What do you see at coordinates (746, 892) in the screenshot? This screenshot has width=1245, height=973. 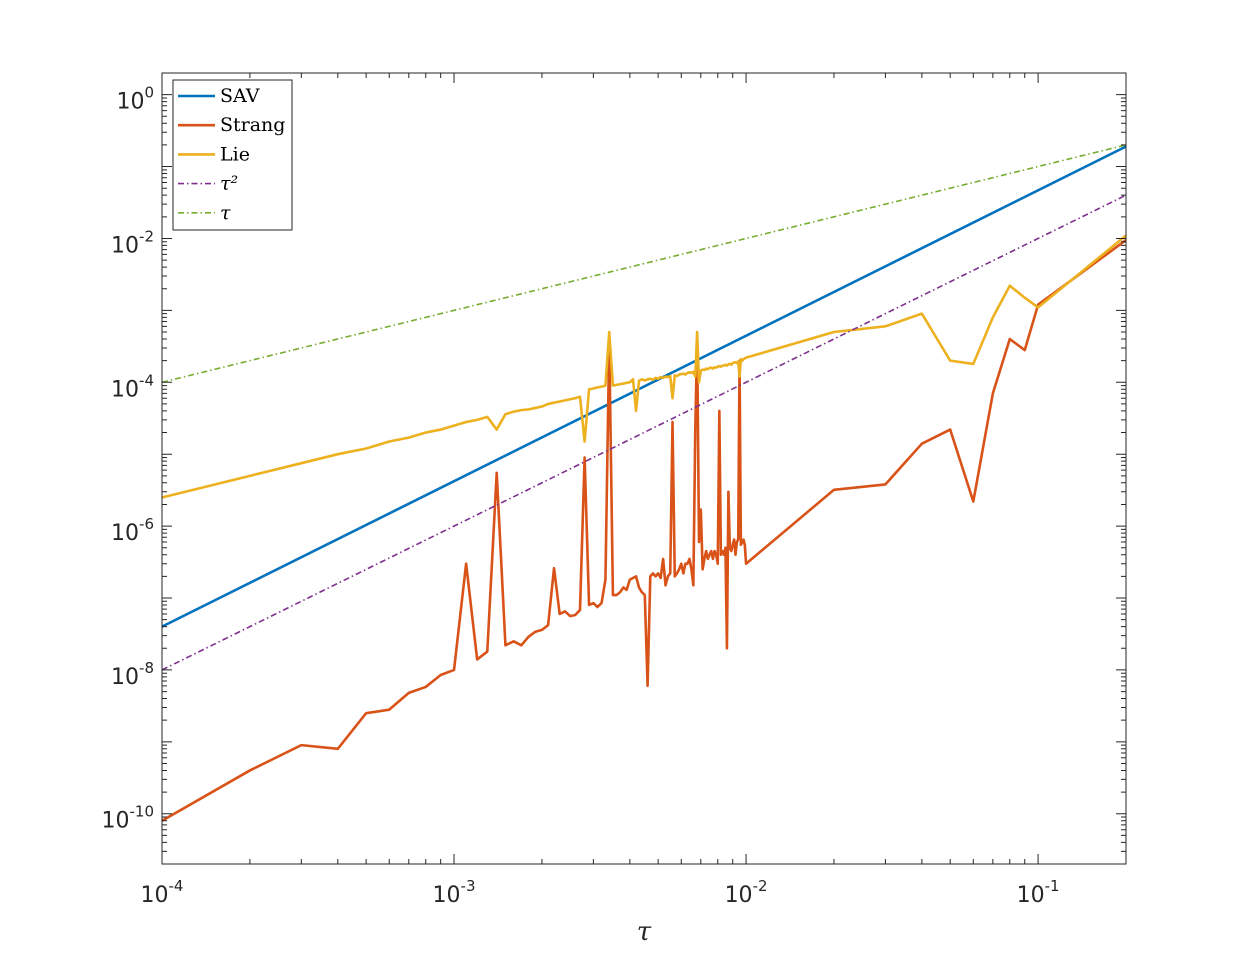 I see `x-tick-label-2: 10⁻²` at bounding box center [746, 892].